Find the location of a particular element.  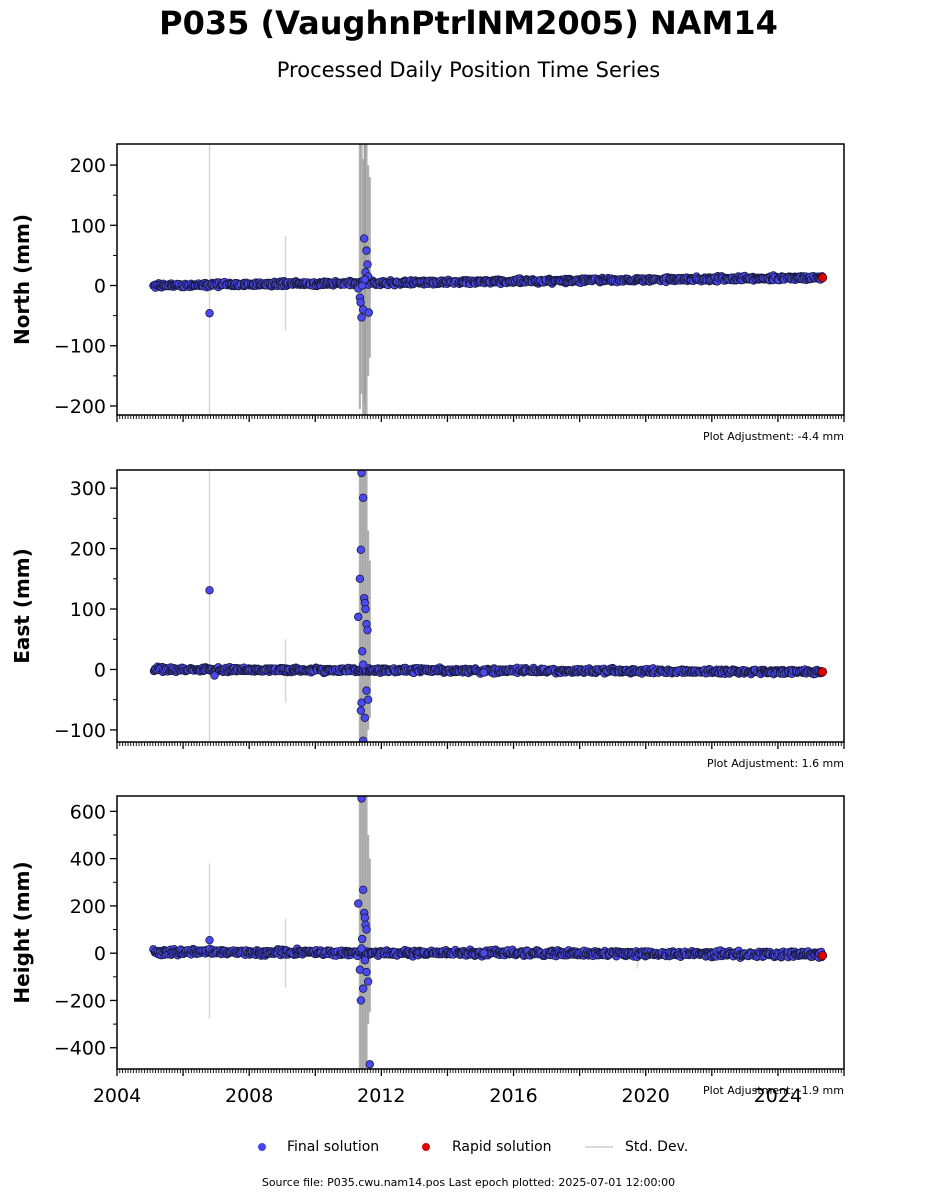

x-tick-label: 2024 is located at coordinates (778, 1096).